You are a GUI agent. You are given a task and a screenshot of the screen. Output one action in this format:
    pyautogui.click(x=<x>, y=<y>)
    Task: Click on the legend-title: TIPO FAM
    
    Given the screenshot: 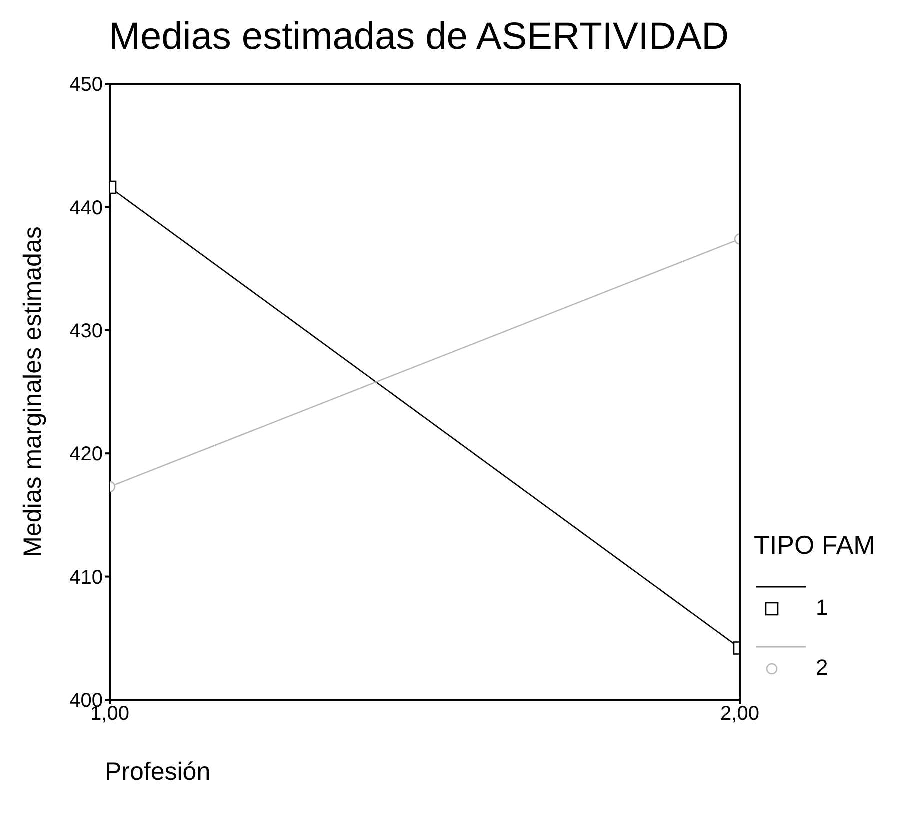 What is the action you would take?
    pyautogui.click(x=815, y=545)
    